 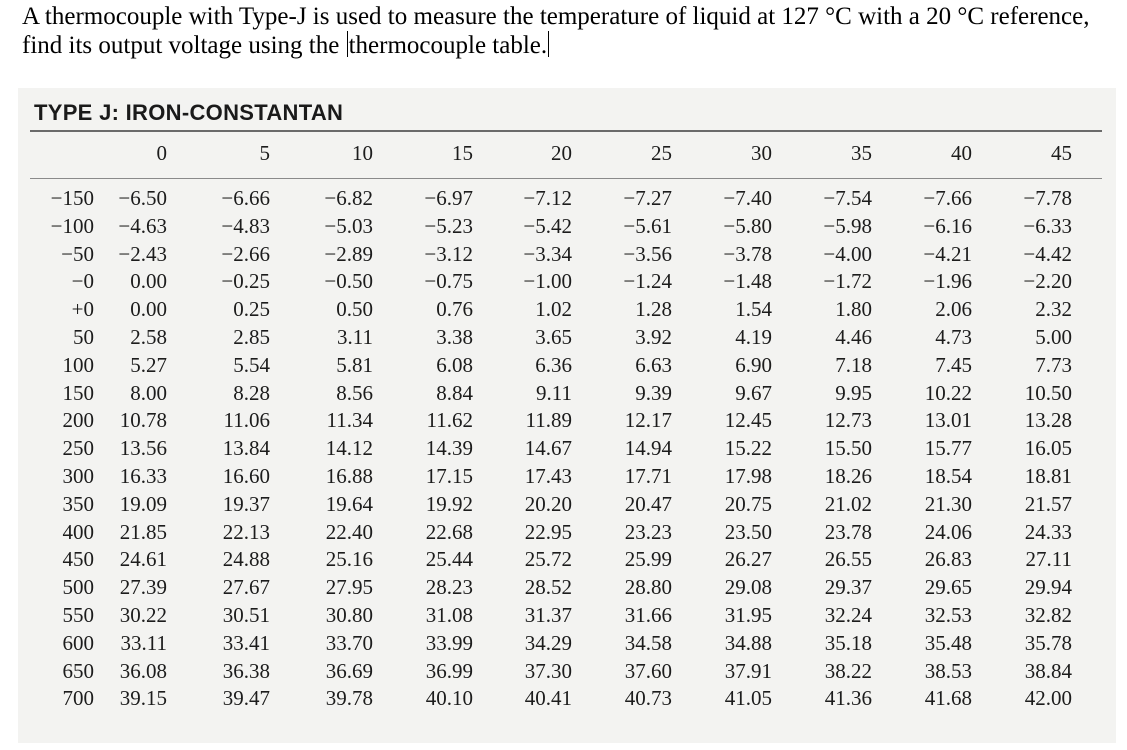 What do you see at coordinates (72, 198) in the screenshot?
I see `row-label: −150` at bounding box center [72, 198].